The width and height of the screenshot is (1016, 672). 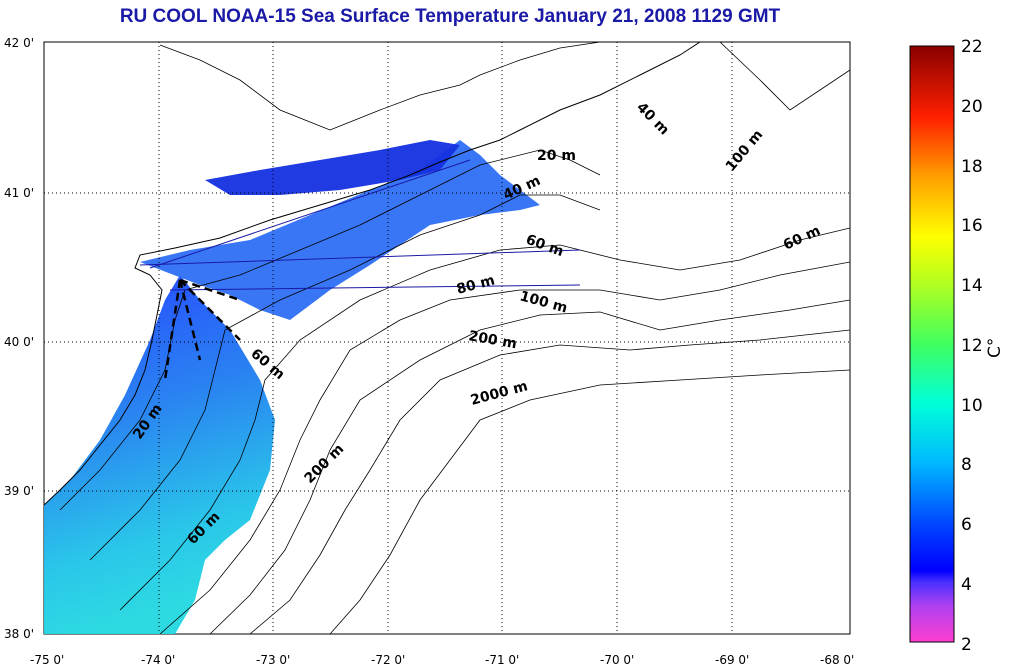 What do you see at coordinates (966, 645) in the screenshot?
I see `colorbar-tick: 2` at bounding box center [966, 645].